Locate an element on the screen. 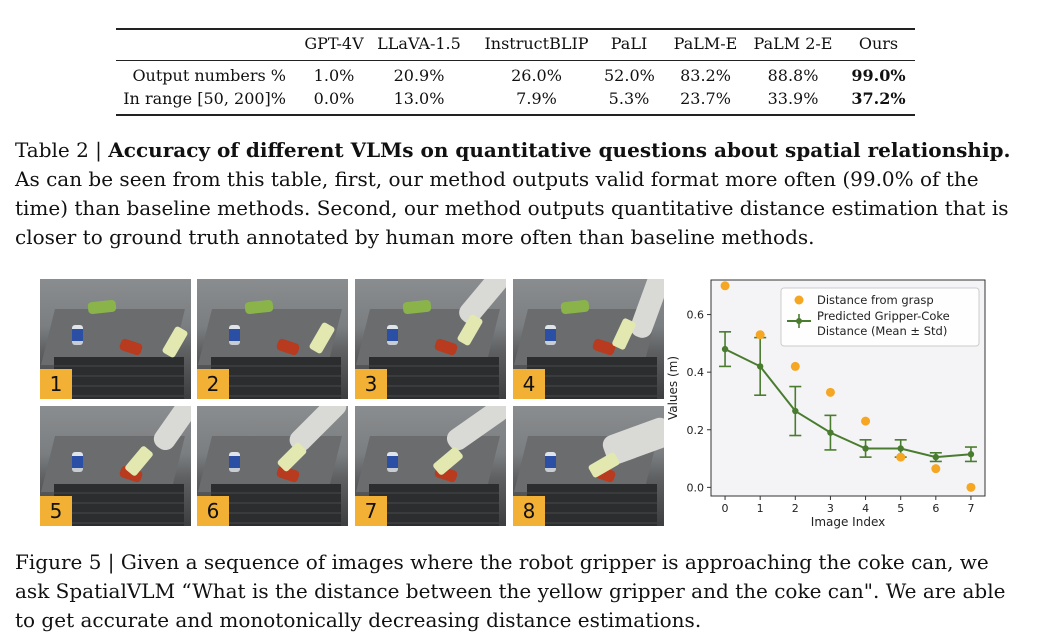 The image size is (1045, 644). table-mid-rule is located at coordinates (515, 60).